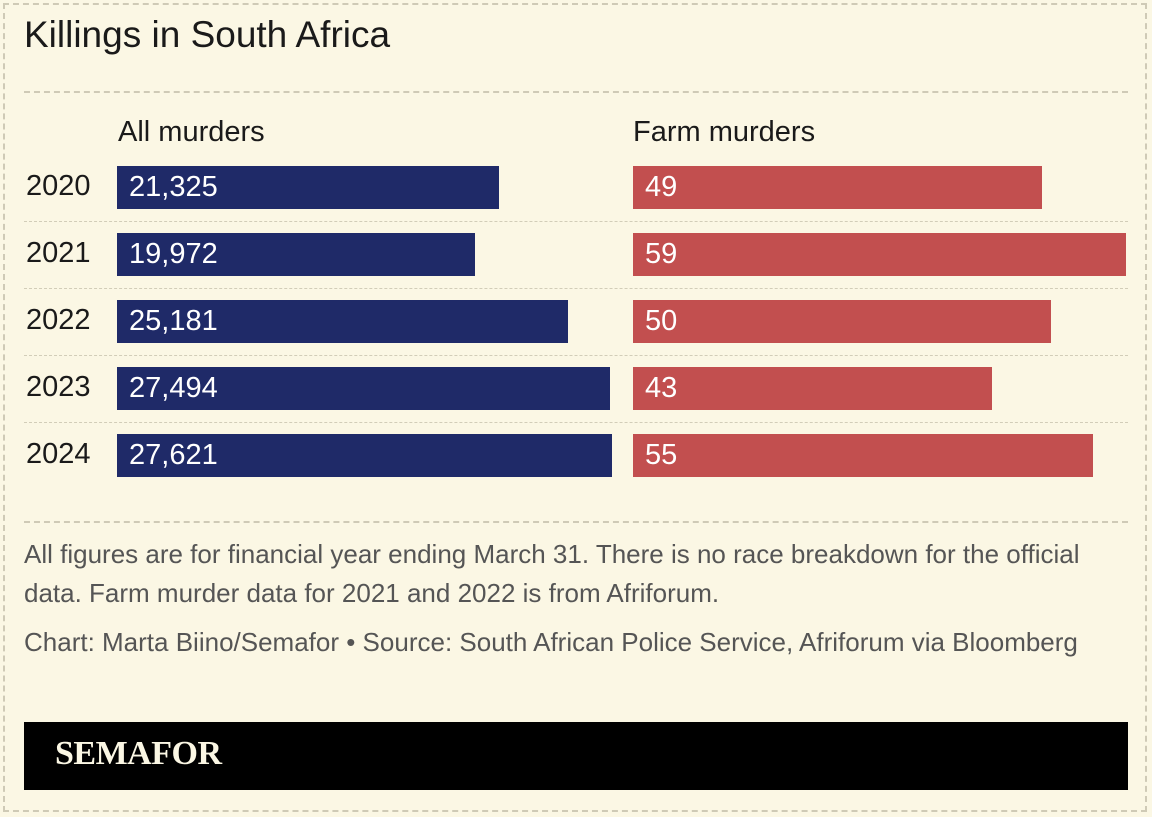  I want to click on year-label: 2024, so click(58, 454).